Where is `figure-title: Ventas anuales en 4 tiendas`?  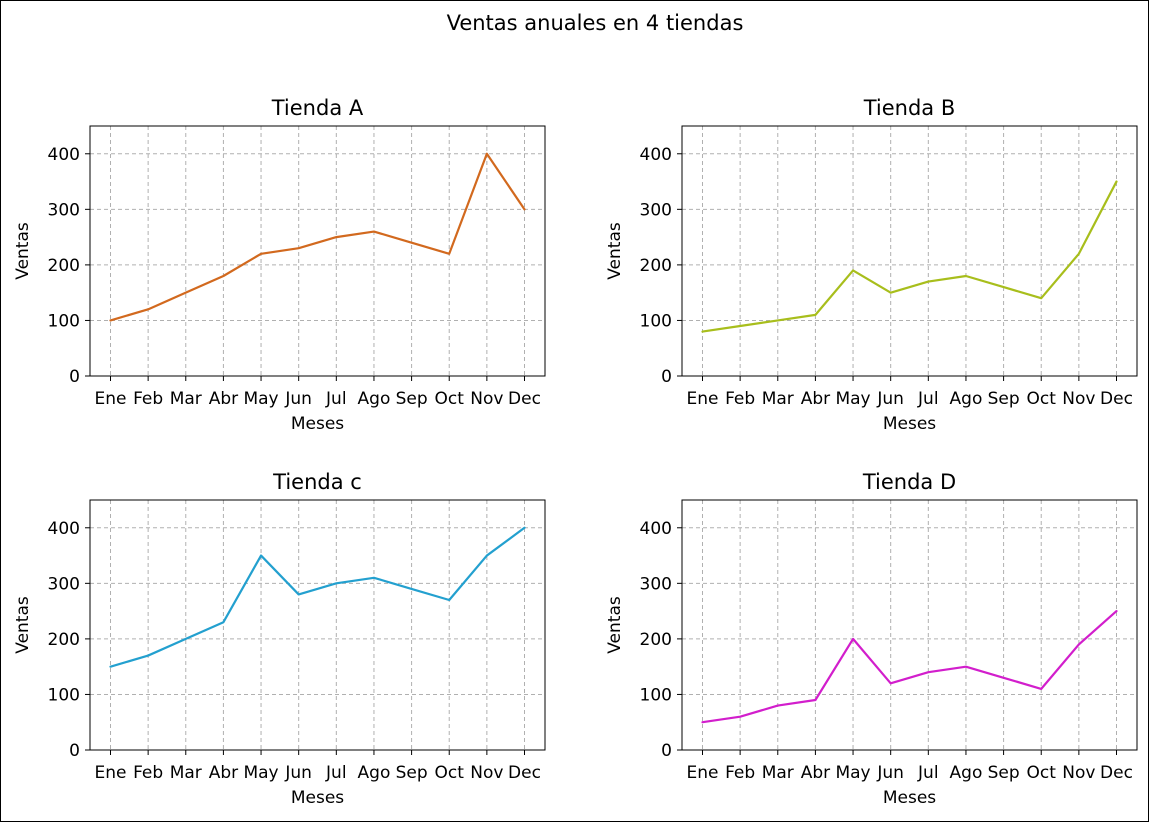 figure-title: Ventas anuales en 4 tiendas is located at coordinates (595, 23).